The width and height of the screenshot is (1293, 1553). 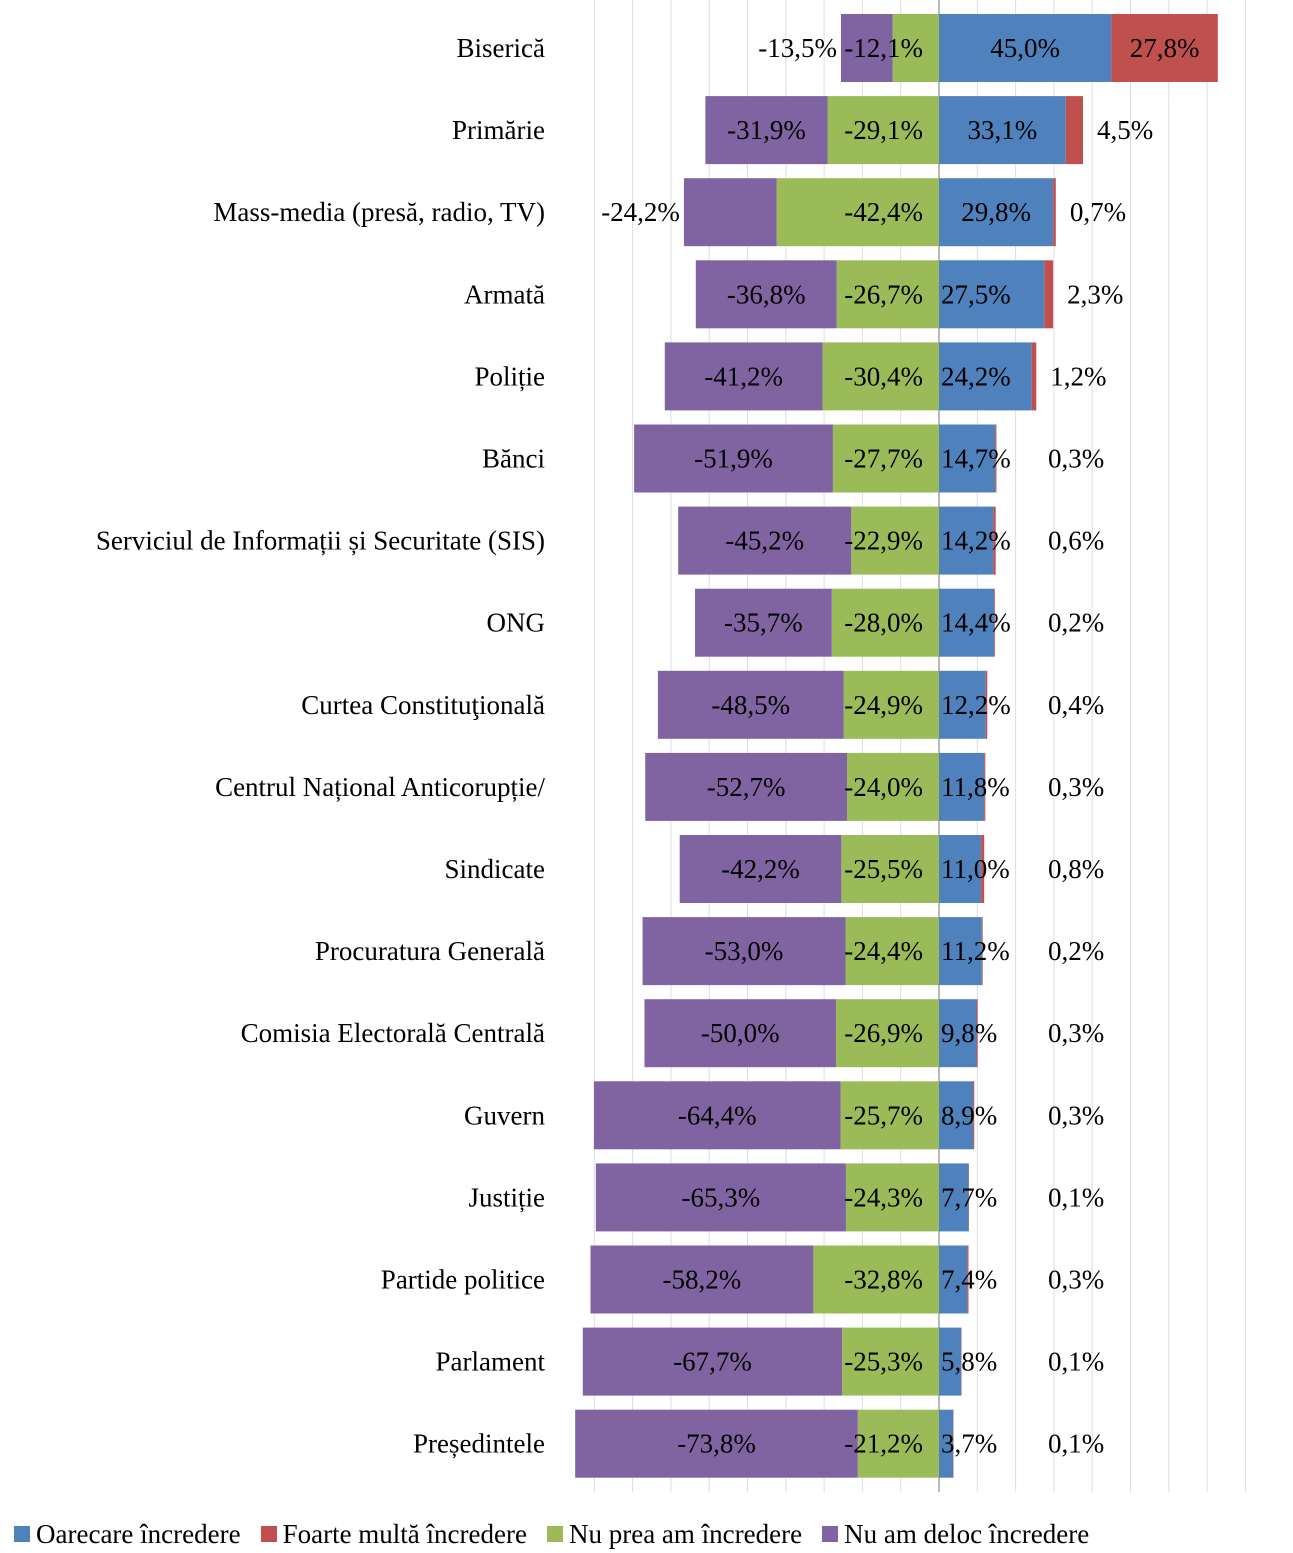 I want to click on data-label: -65,3%, so click(x=721, y=1197).